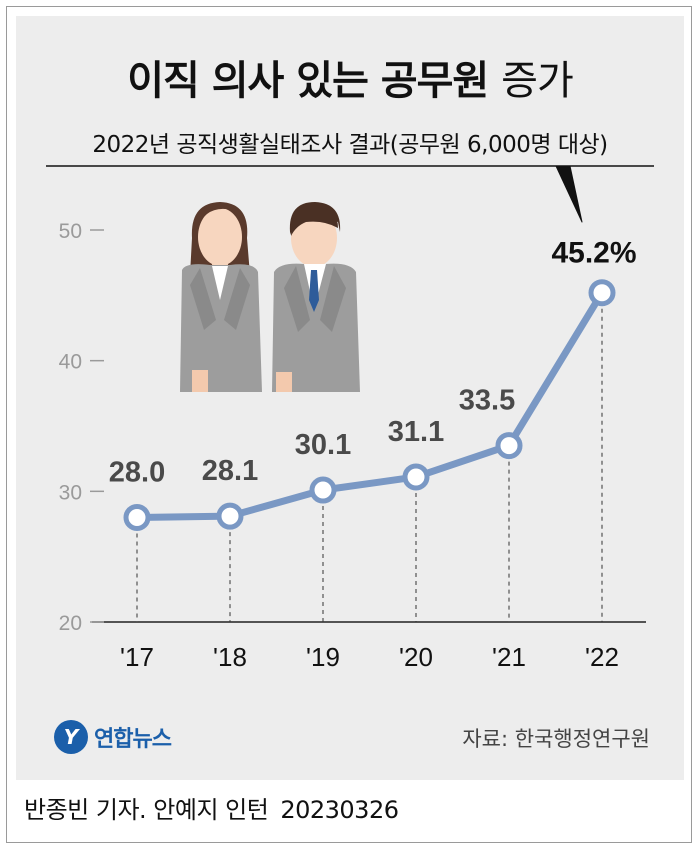  Describe the element at coordinates (593, 253) in the screenshot. I see `data-label: 45.2%` at that location.